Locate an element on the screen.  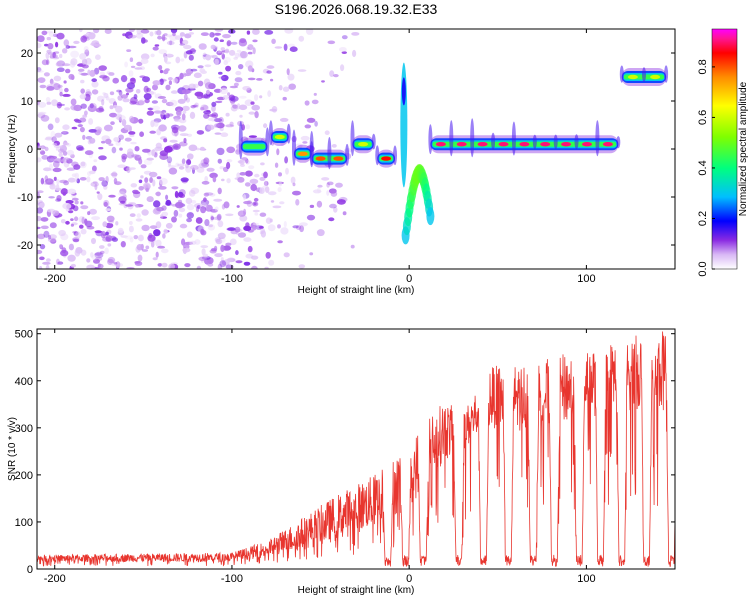
spike is located at coordinates (270, 133).